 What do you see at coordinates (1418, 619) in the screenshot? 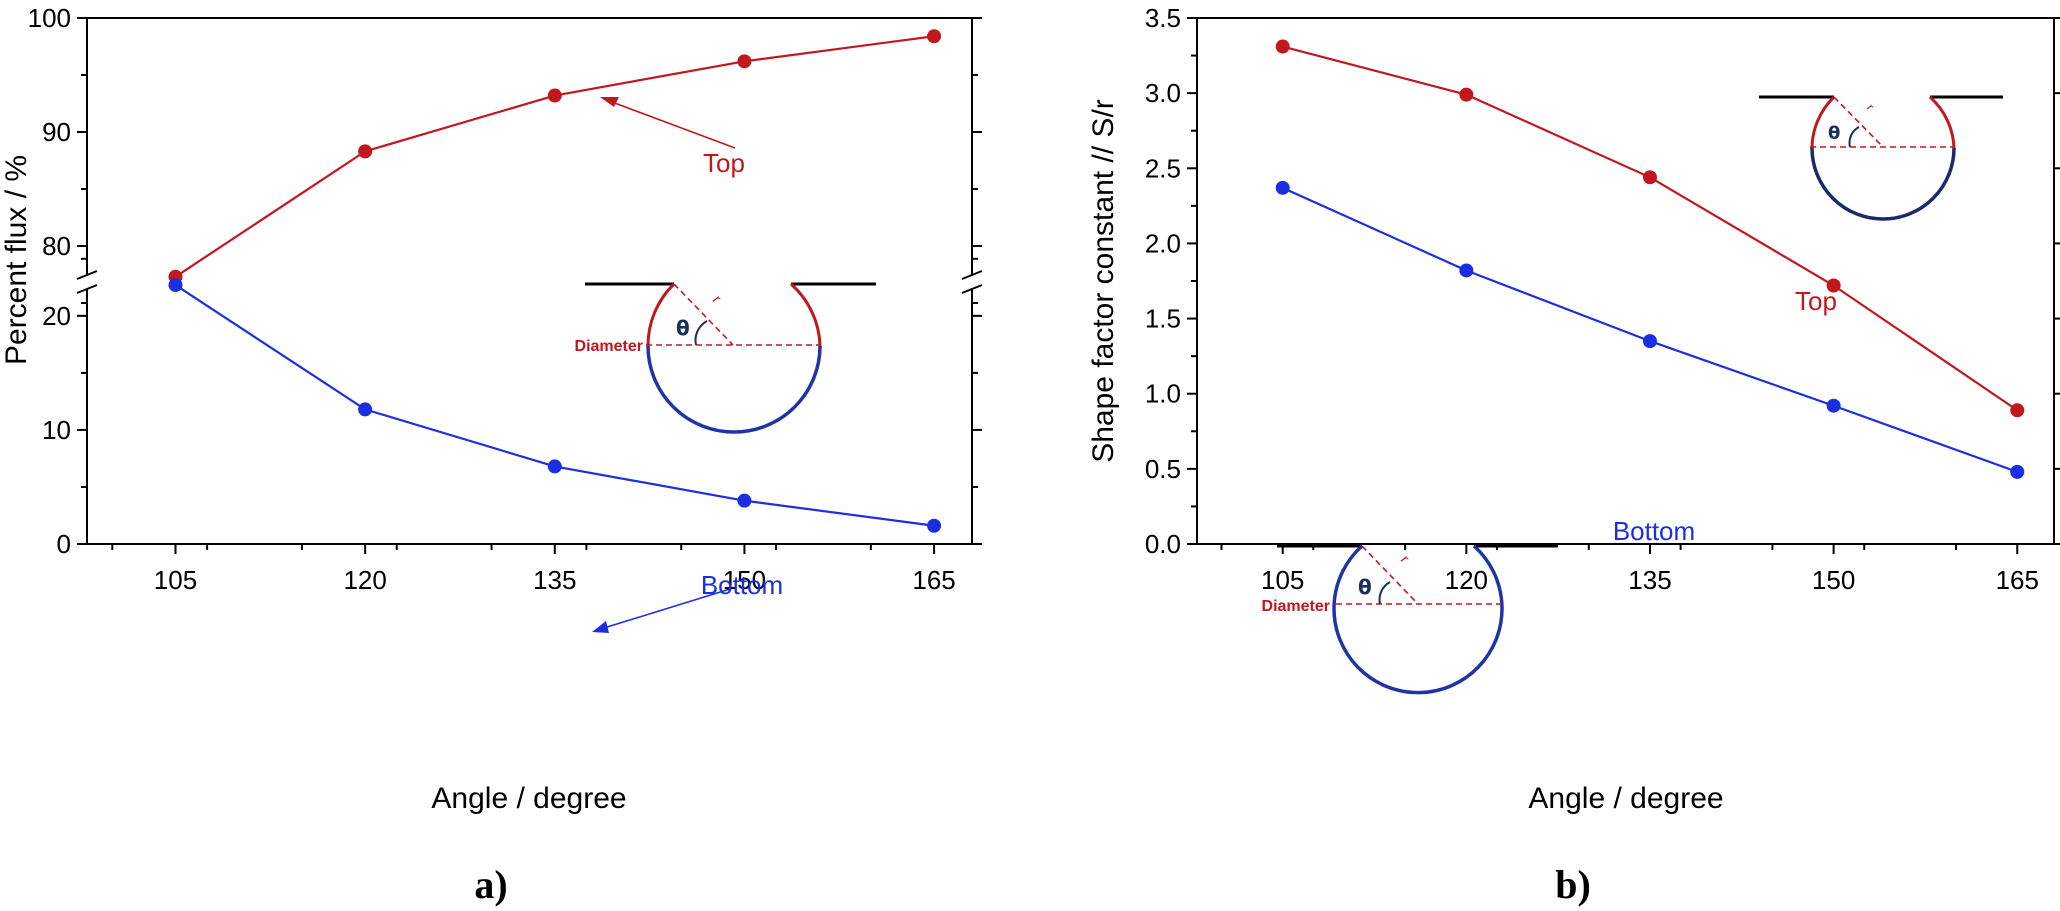
I see `inset-b-bottom-circle` at bounding box center [1418, 619].